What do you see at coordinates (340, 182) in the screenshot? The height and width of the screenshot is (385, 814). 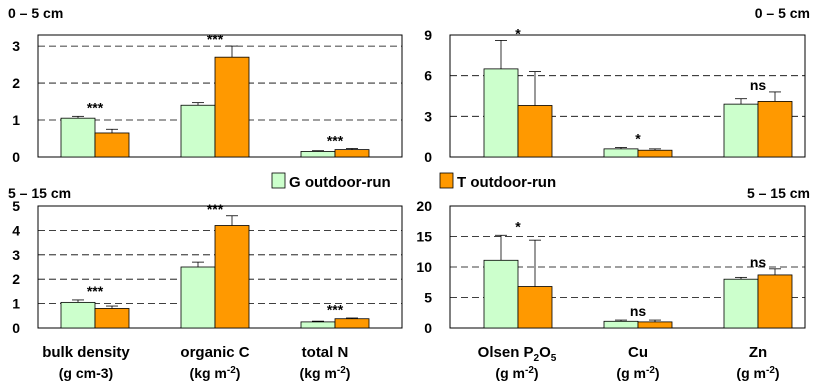 I see `legend-label-g: G outdoor-run` at bounding box center [340, 182].